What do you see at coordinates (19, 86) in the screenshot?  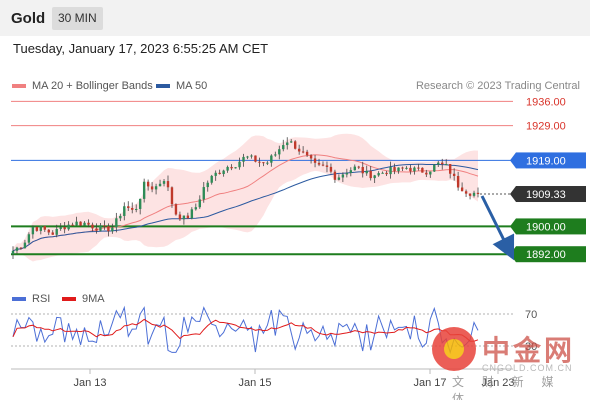 I see `legend-swatch-ma20` at bounding box center [19, 86].